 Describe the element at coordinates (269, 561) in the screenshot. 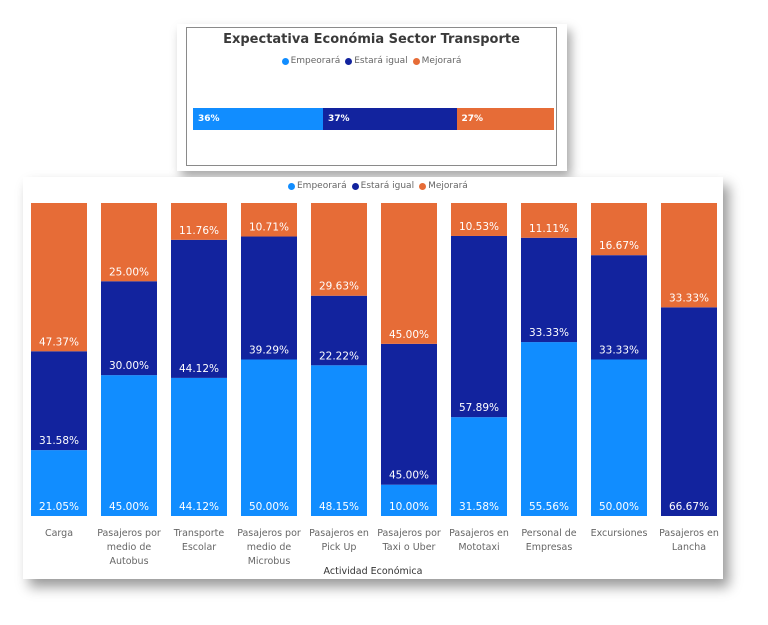

I see `x-tick-label: Microbus` at that location.